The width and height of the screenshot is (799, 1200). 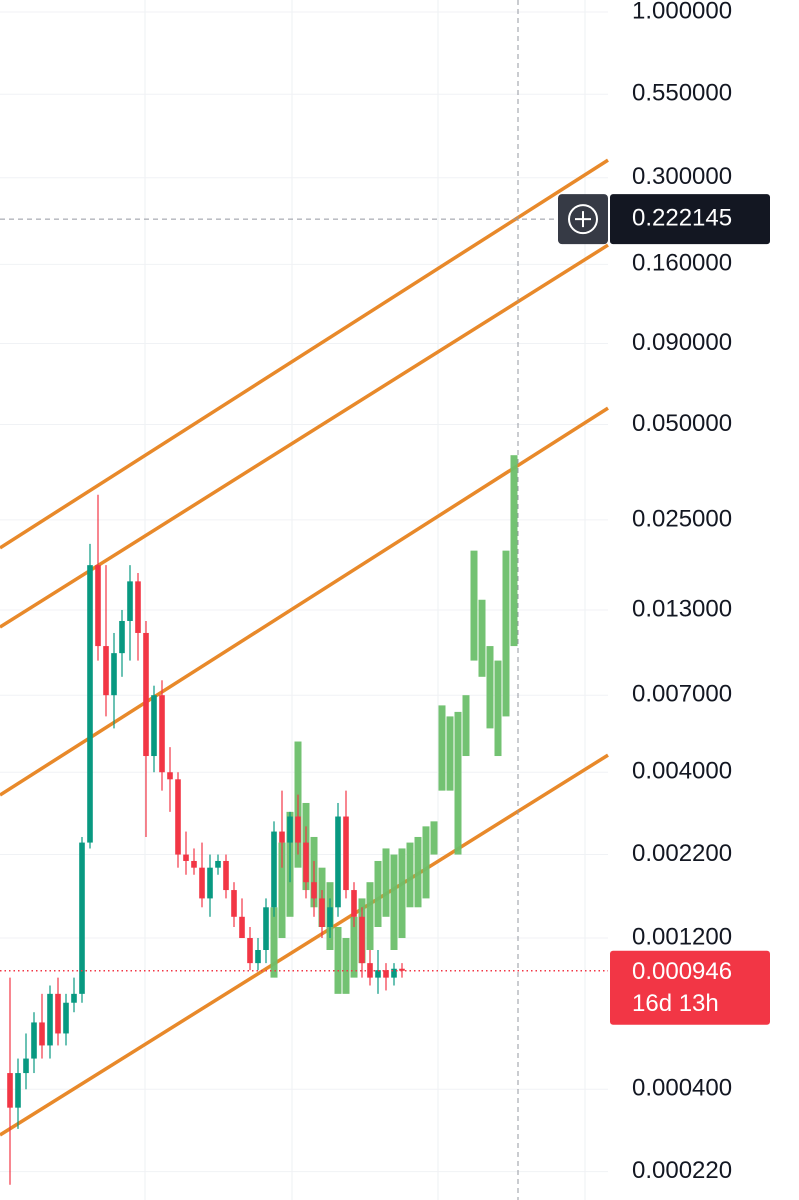 I want to click on y-tick-label: 0.004000, so click(x=682, y=771).